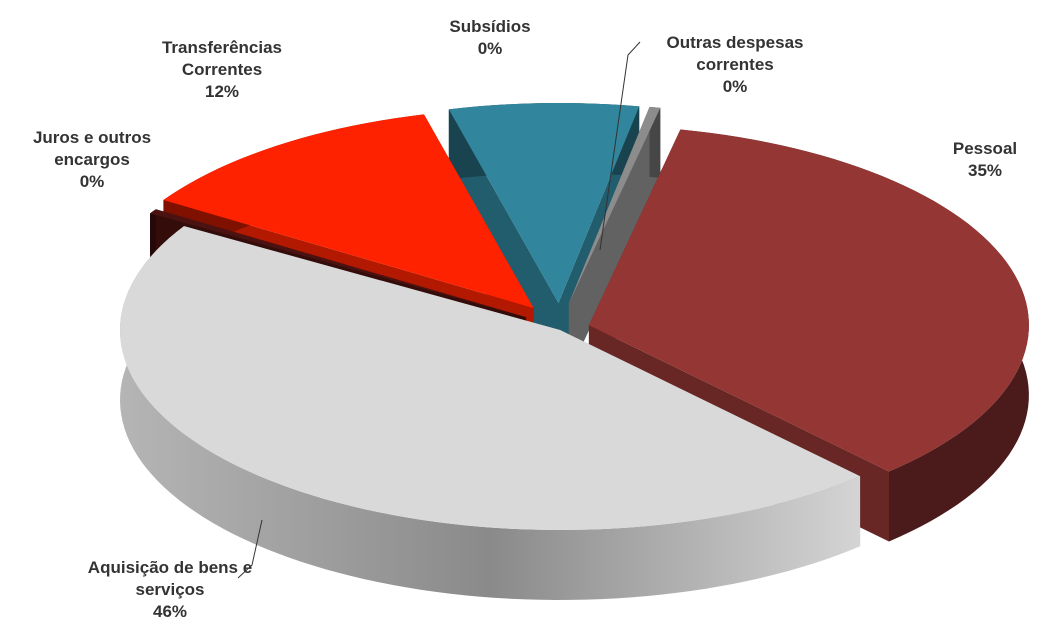 Image resolution: width=1041 pixels, height=635 pixels. Describe the element at coordinates (490, 26) in the screenshot. I see `category-label: Subsídios` at that location.